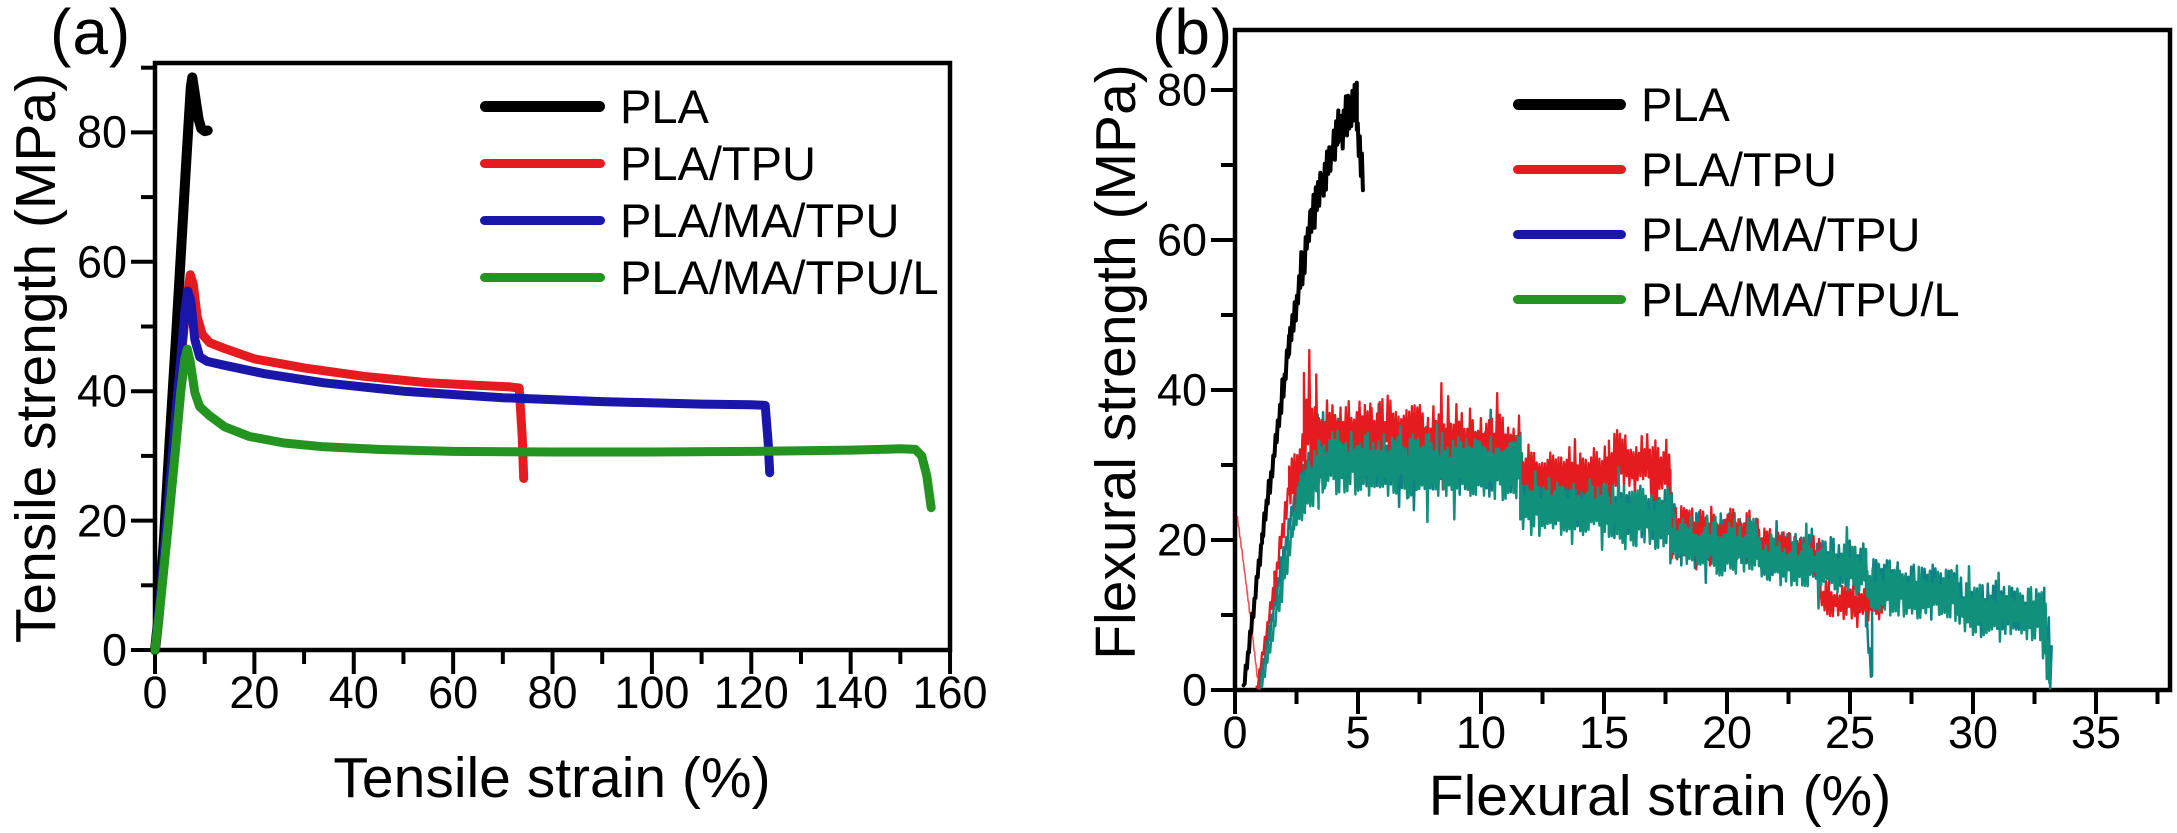 This screenshot has height=833, width=2177. I want to click on panel-a-label: (a), so click(91, 34).